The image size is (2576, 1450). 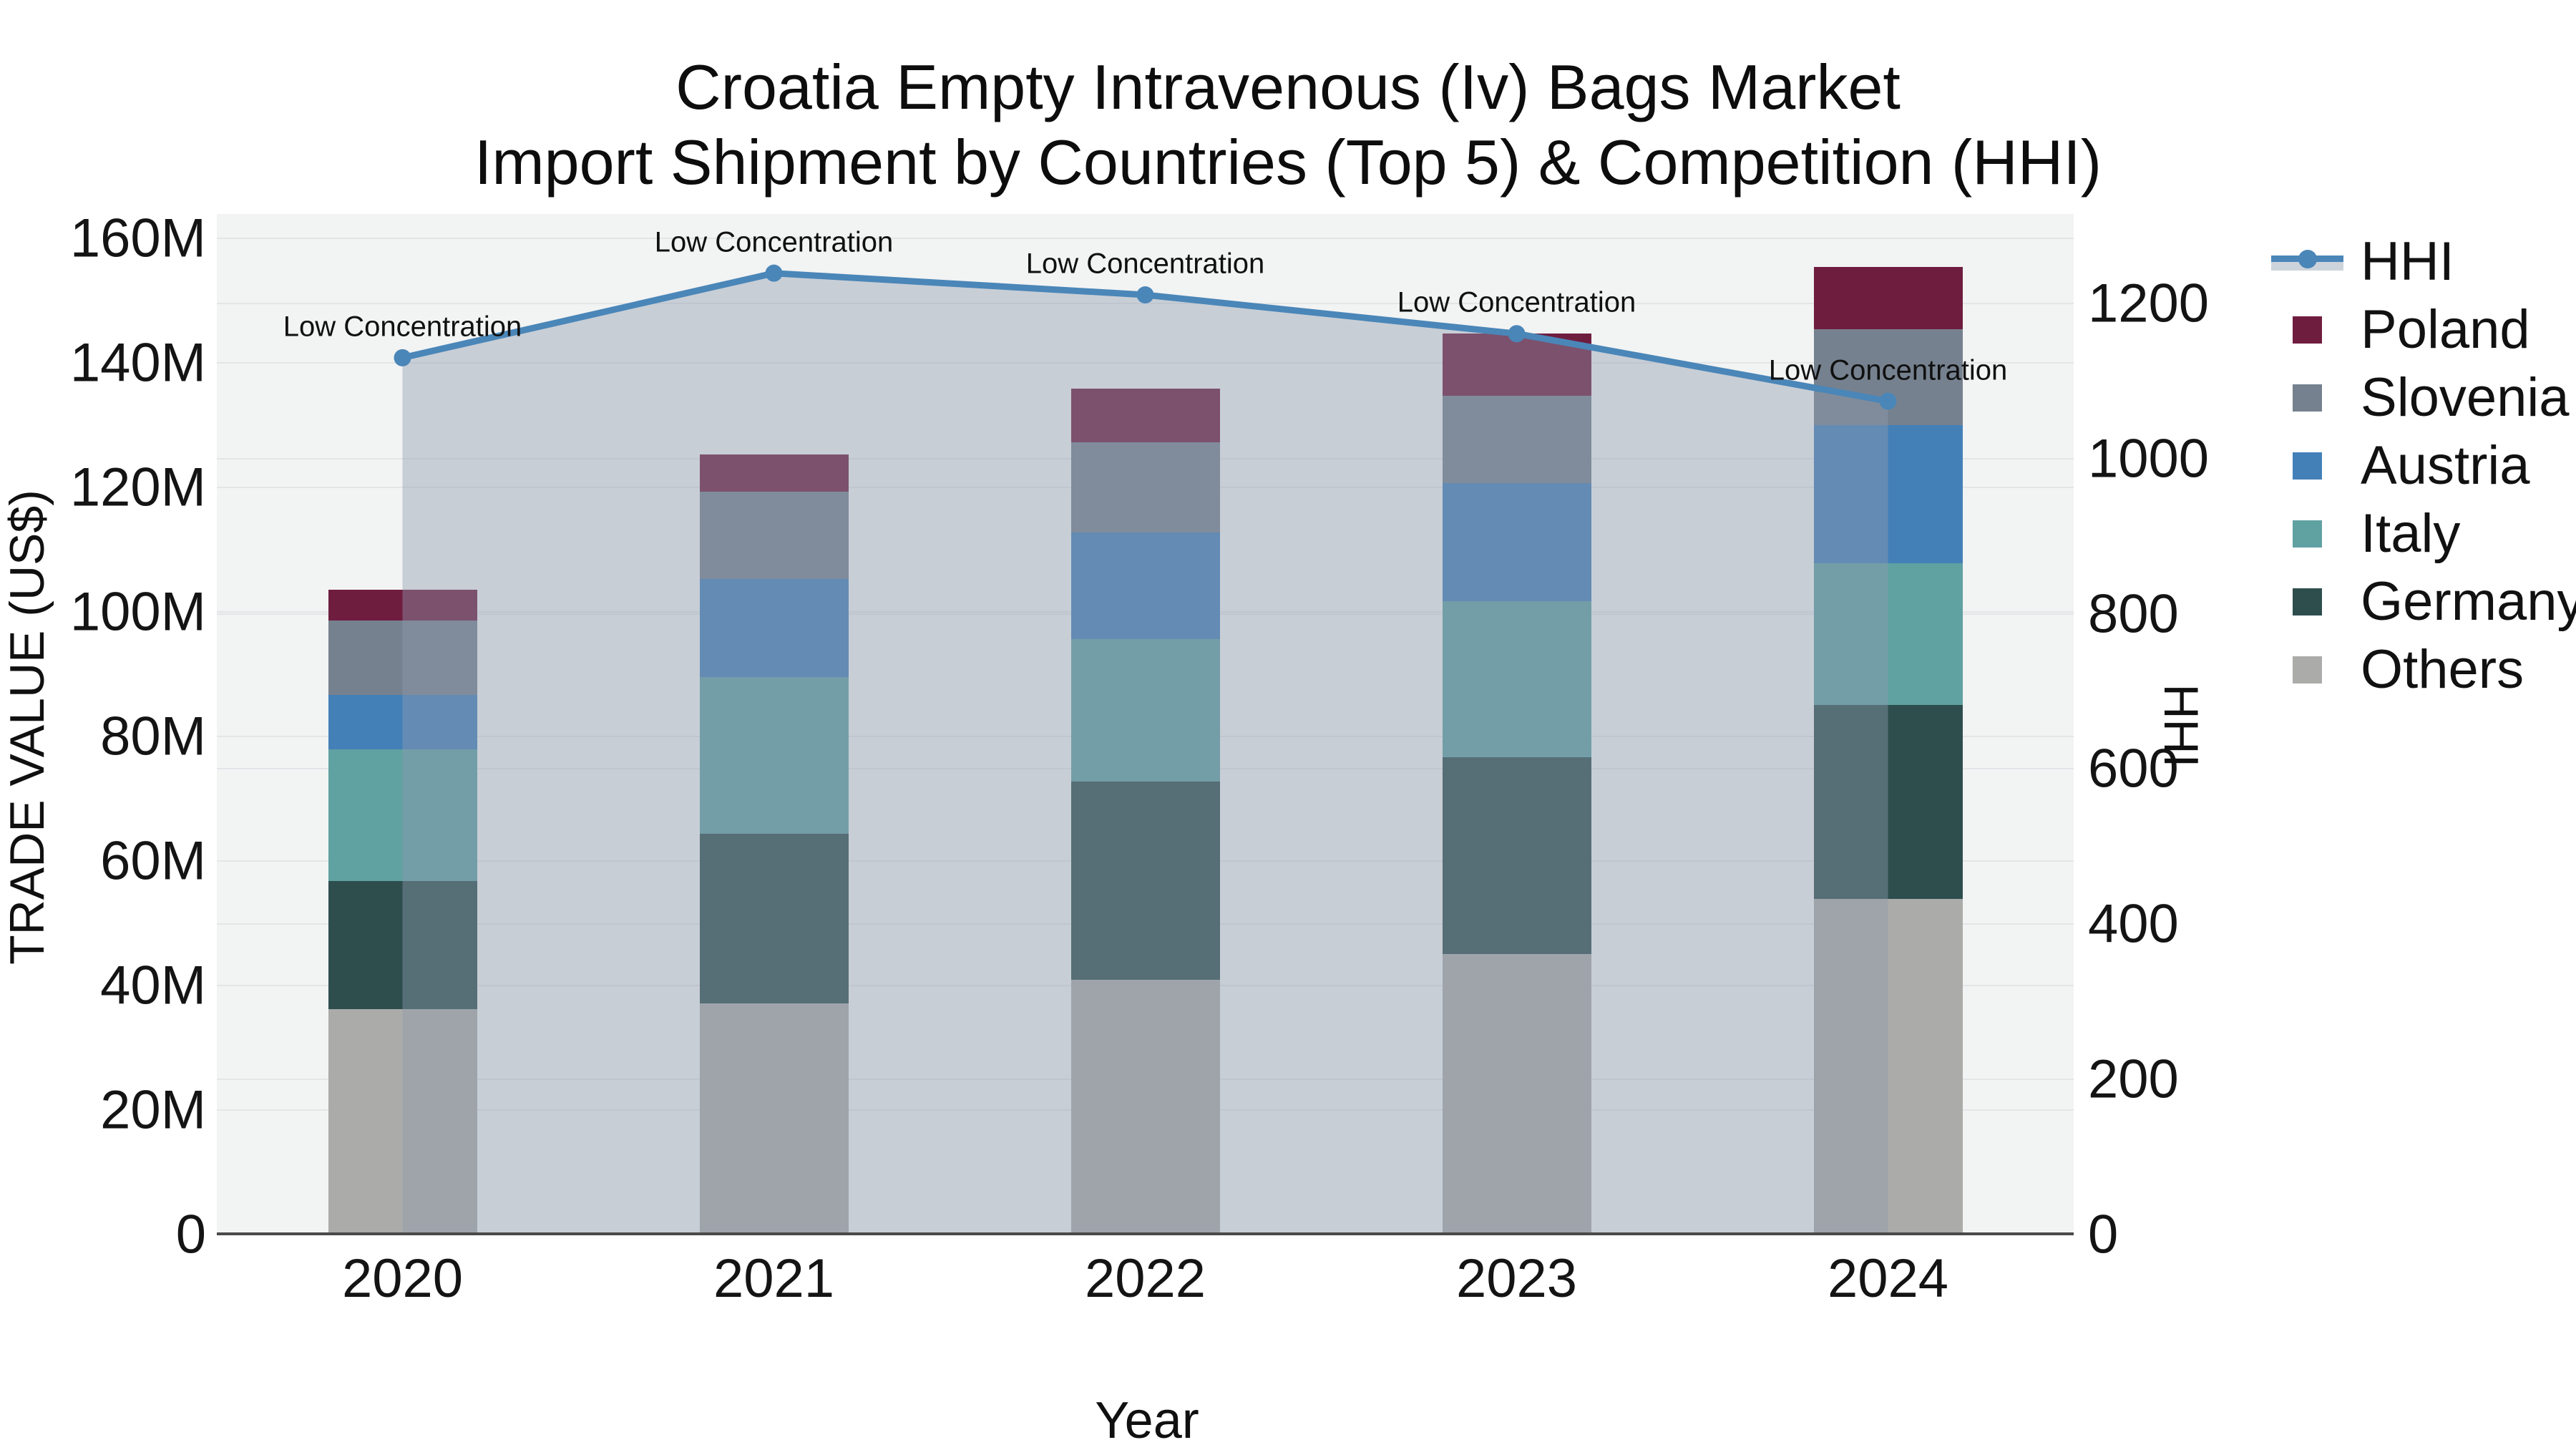 I want to click on legend-label-germany: Germany, so click(x=2468, y=601).